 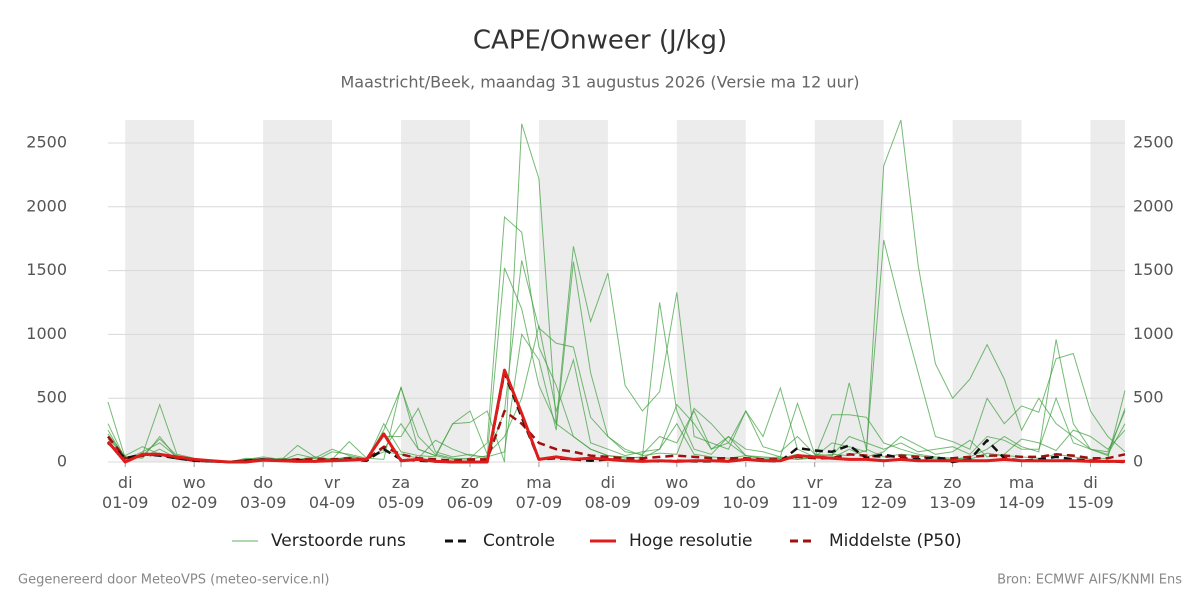 I want to click on y2-tick-label: 2500, so click(x=1153, y=141).